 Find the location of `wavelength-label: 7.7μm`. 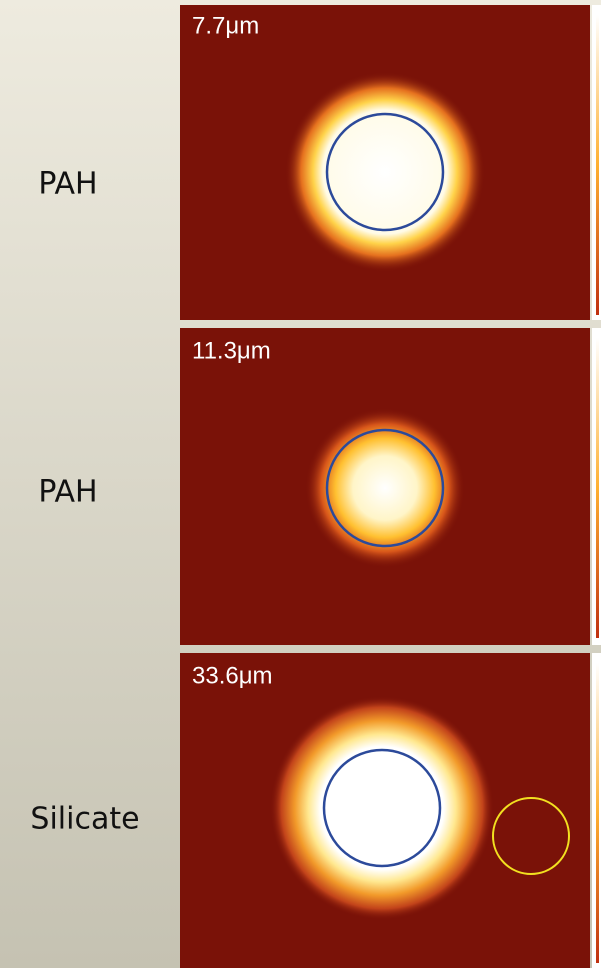

wavelength-label: 7.7μm is located at coordinates (225, 25).